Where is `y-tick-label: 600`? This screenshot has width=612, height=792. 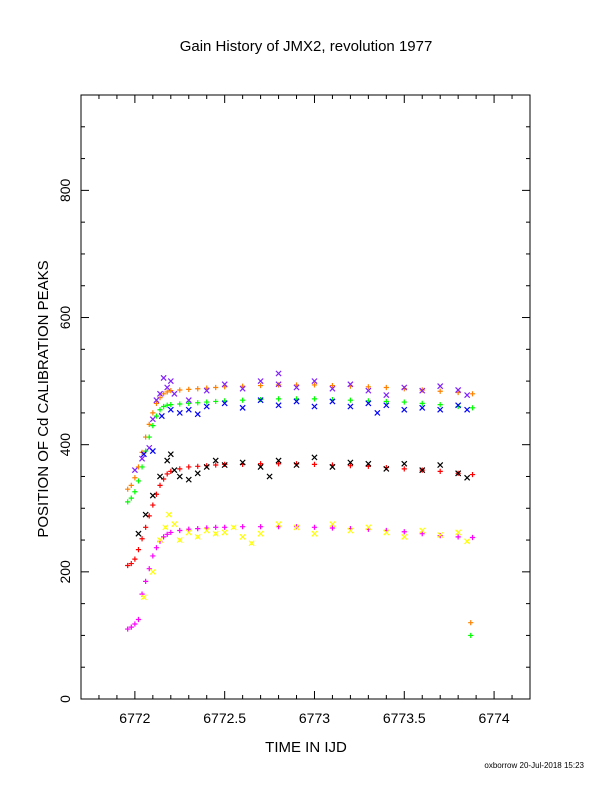
y-tick-label: 600 is located at coordinates (65, 318).